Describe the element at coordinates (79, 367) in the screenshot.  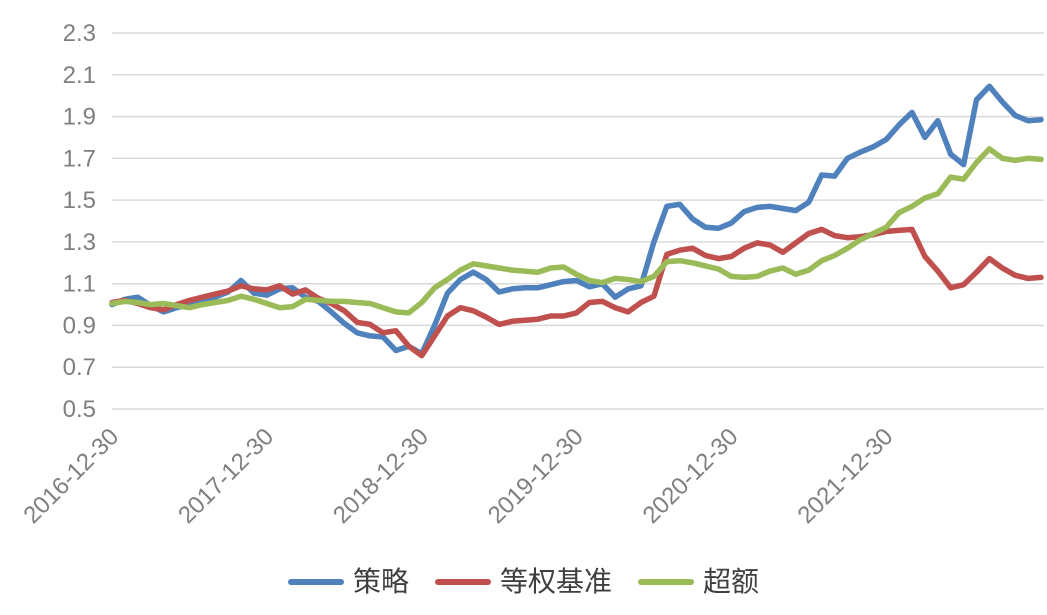
I see `y-tick-label: 0.7` at that location.